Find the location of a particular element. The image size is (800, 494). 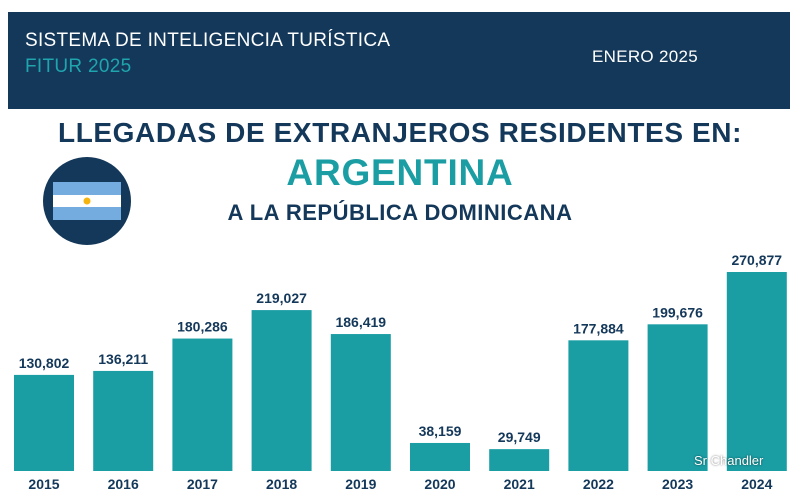

headline-destination: A LA REPÚBLICA DOMINICANA is located at coordinates (400, 212).